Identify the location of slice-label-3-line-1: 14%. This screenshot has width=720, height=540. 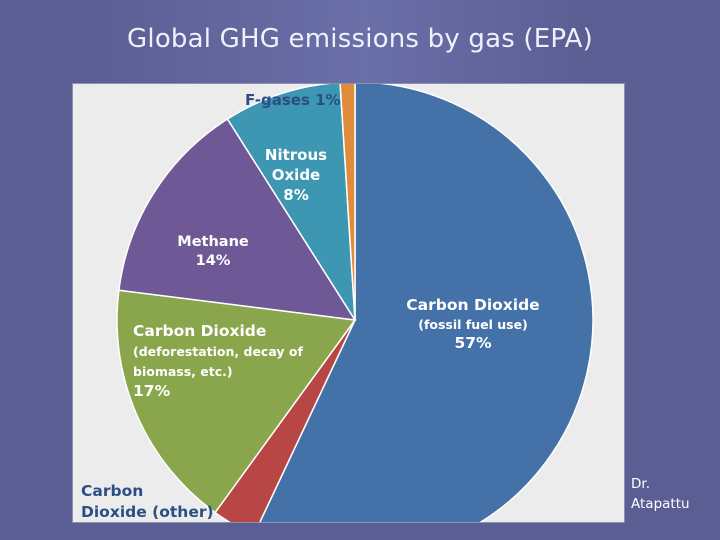
(213, 261).